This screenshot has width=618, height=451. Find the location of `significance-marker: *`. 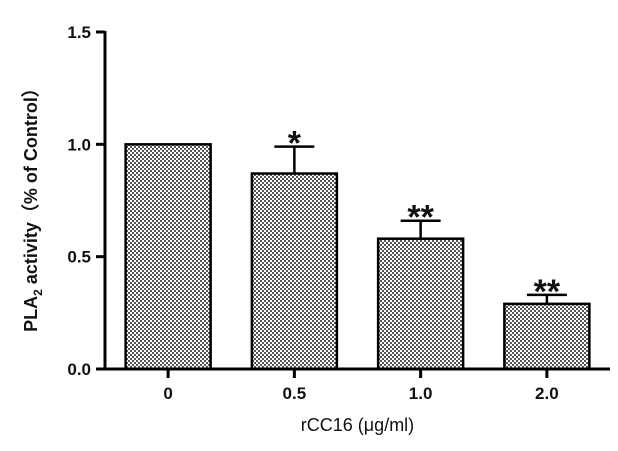

significance-marker: * is located at coordinates (295, 144).